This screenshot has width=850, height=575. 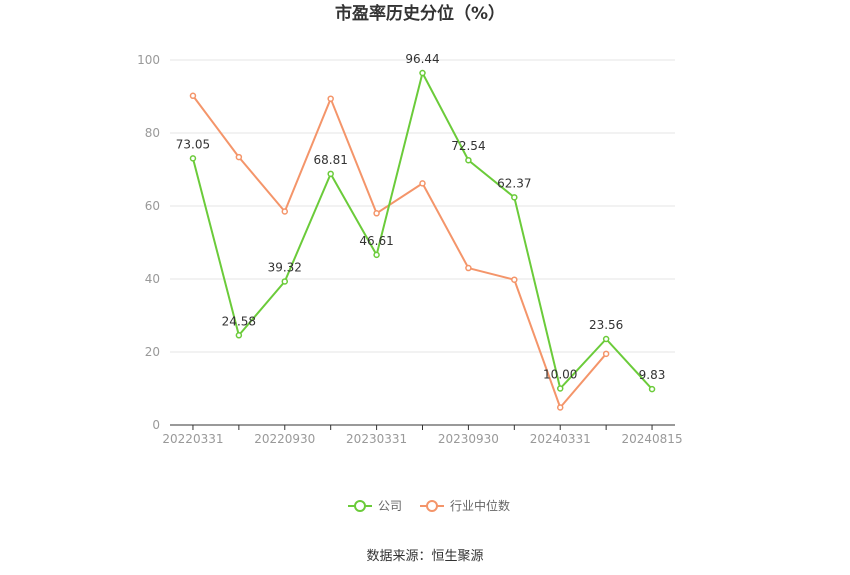 What do you see at coordinates (152, 133) in the screenshot?
I see `y-tick-label: 80` at bounding box center [152, 133].